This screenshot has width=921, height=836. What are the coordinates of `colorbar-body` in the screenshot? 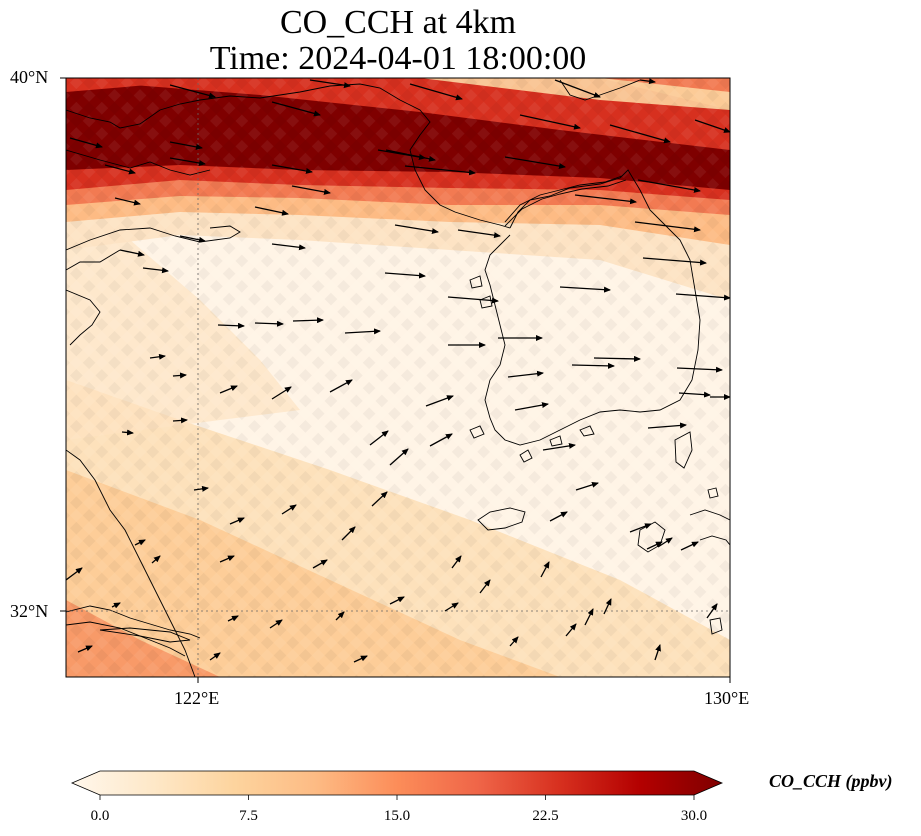 It's located at (397, 783).